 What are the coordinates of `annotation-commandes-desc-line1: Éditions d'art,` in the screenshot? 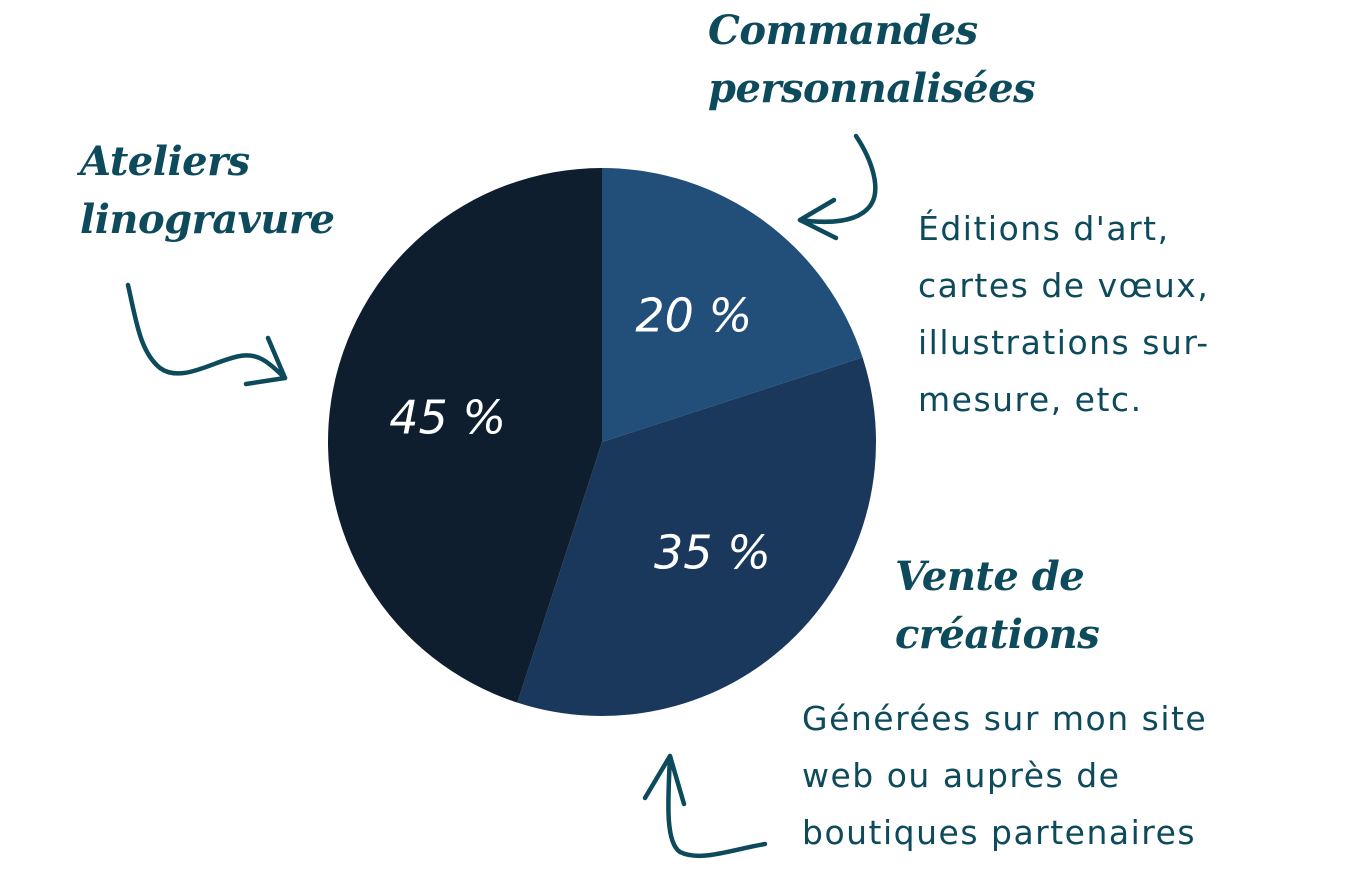 It's located at (1044, 228).